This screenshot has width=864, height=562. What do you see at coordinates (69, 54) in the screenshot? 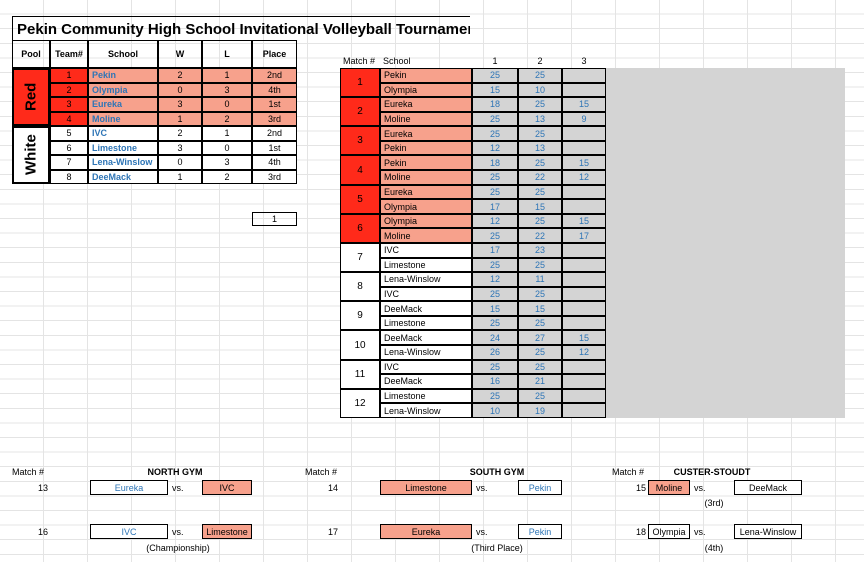
I see `standings-header: Team#` at bounding box center [69, 54].